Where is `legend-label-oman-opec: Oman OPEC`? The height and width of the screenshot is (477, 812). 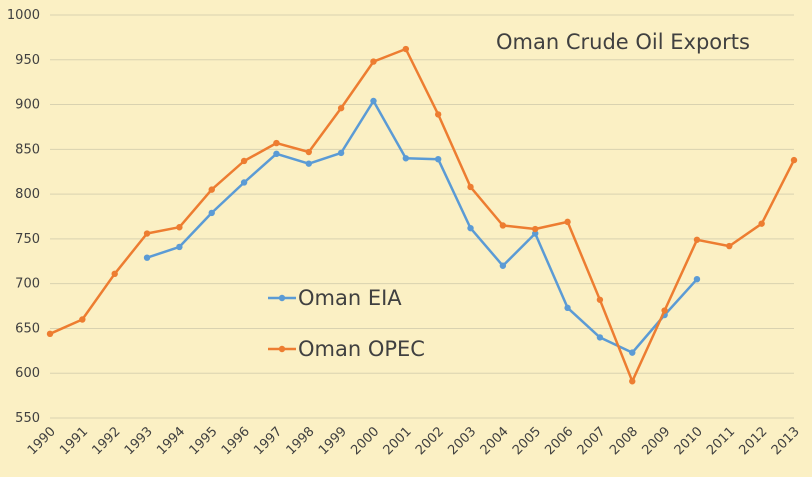 legend-label-oman-opec: Oman OPEC is located at coordinates (361, 349).